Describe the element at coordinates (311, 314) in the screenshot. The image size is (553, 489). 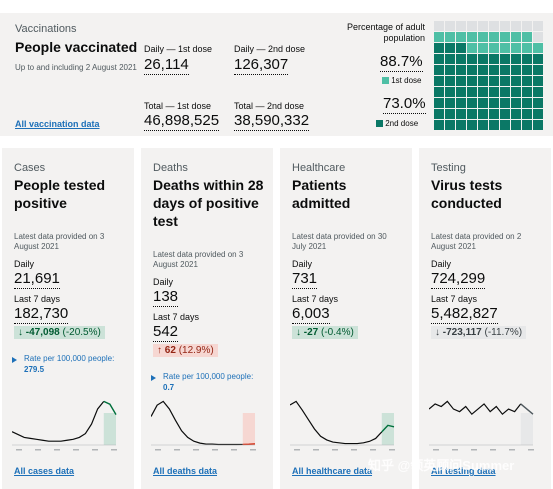
I see `week-value: 6,003` at that location.